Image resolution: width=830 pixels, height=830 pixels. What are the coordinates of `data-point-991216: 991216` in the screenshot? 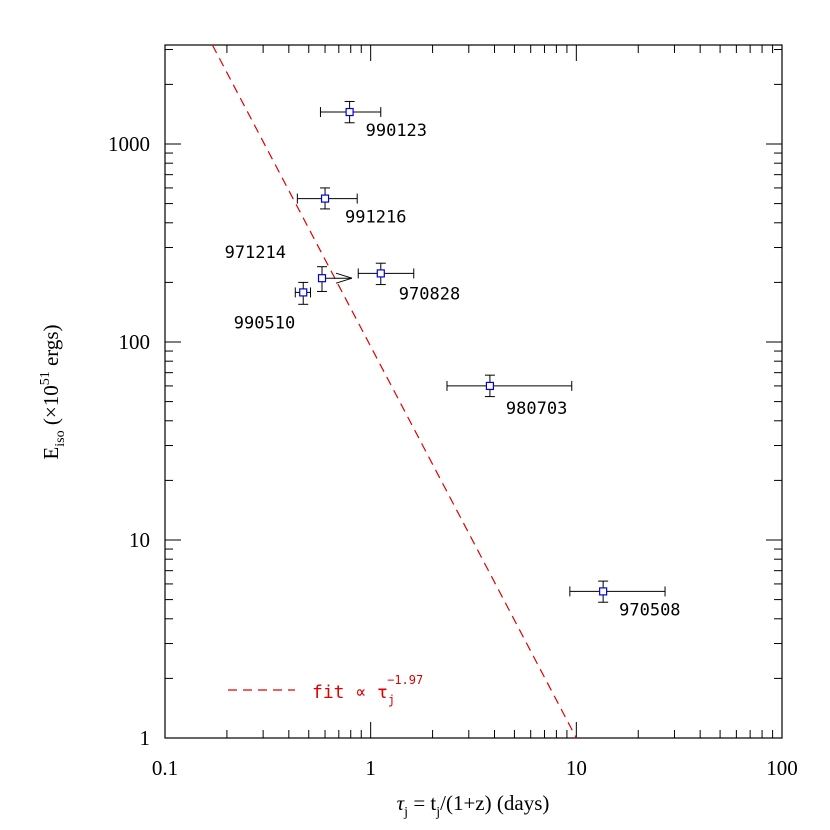 It's located at (351, 207).